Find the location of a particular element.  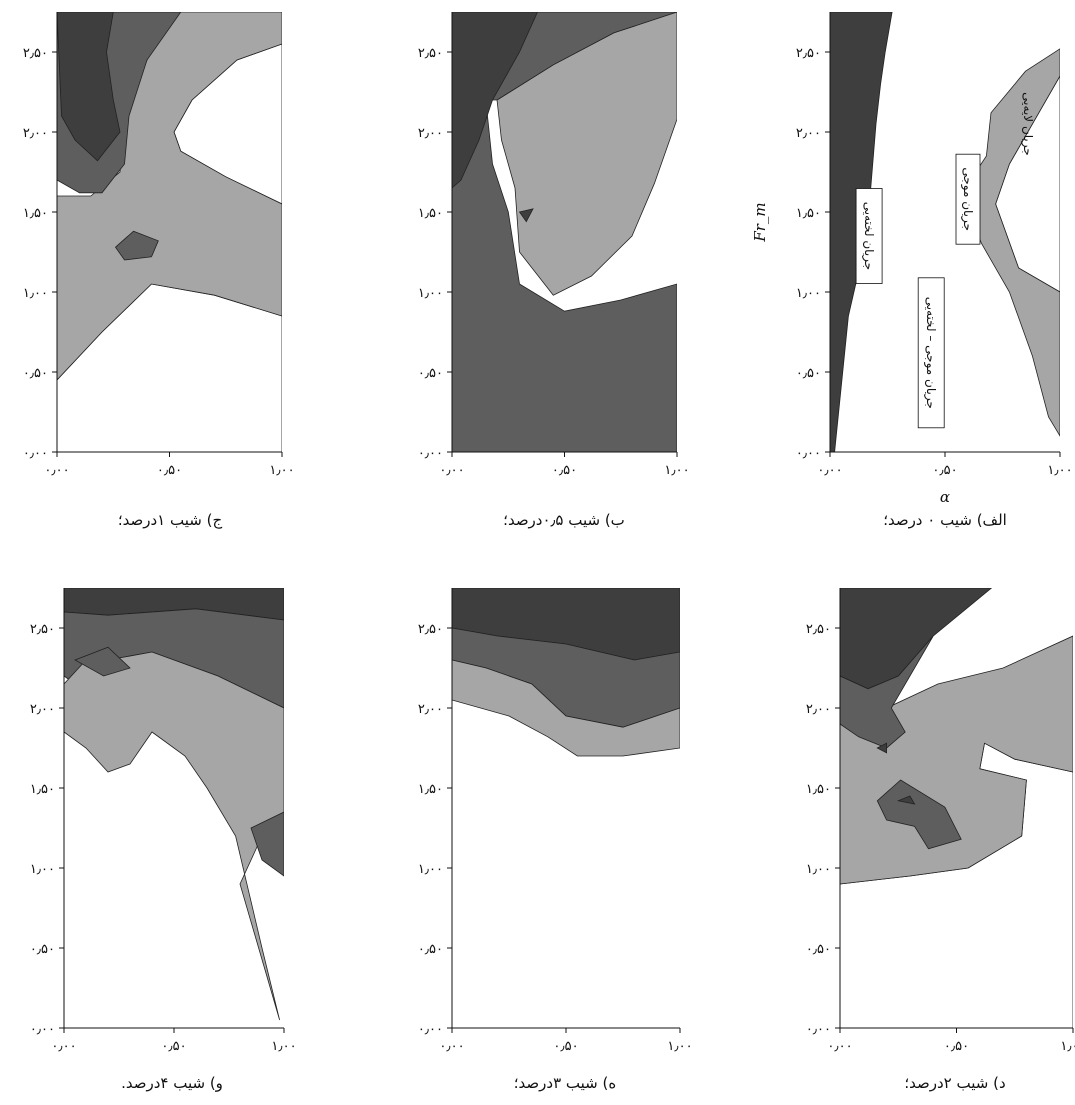

region-label-box: جریان لخته‌یی is located at coordinates (869, 236).